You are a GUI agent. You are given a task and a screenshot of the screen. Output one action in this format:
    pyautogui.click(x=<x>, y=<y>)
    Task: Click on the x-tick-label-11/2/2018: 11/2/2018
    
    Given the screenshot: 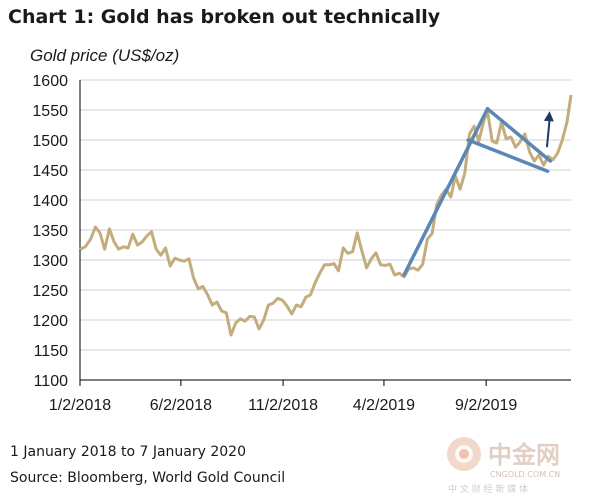 What is the action you would take?
    pyautogui.click(x=283, y=405)
    